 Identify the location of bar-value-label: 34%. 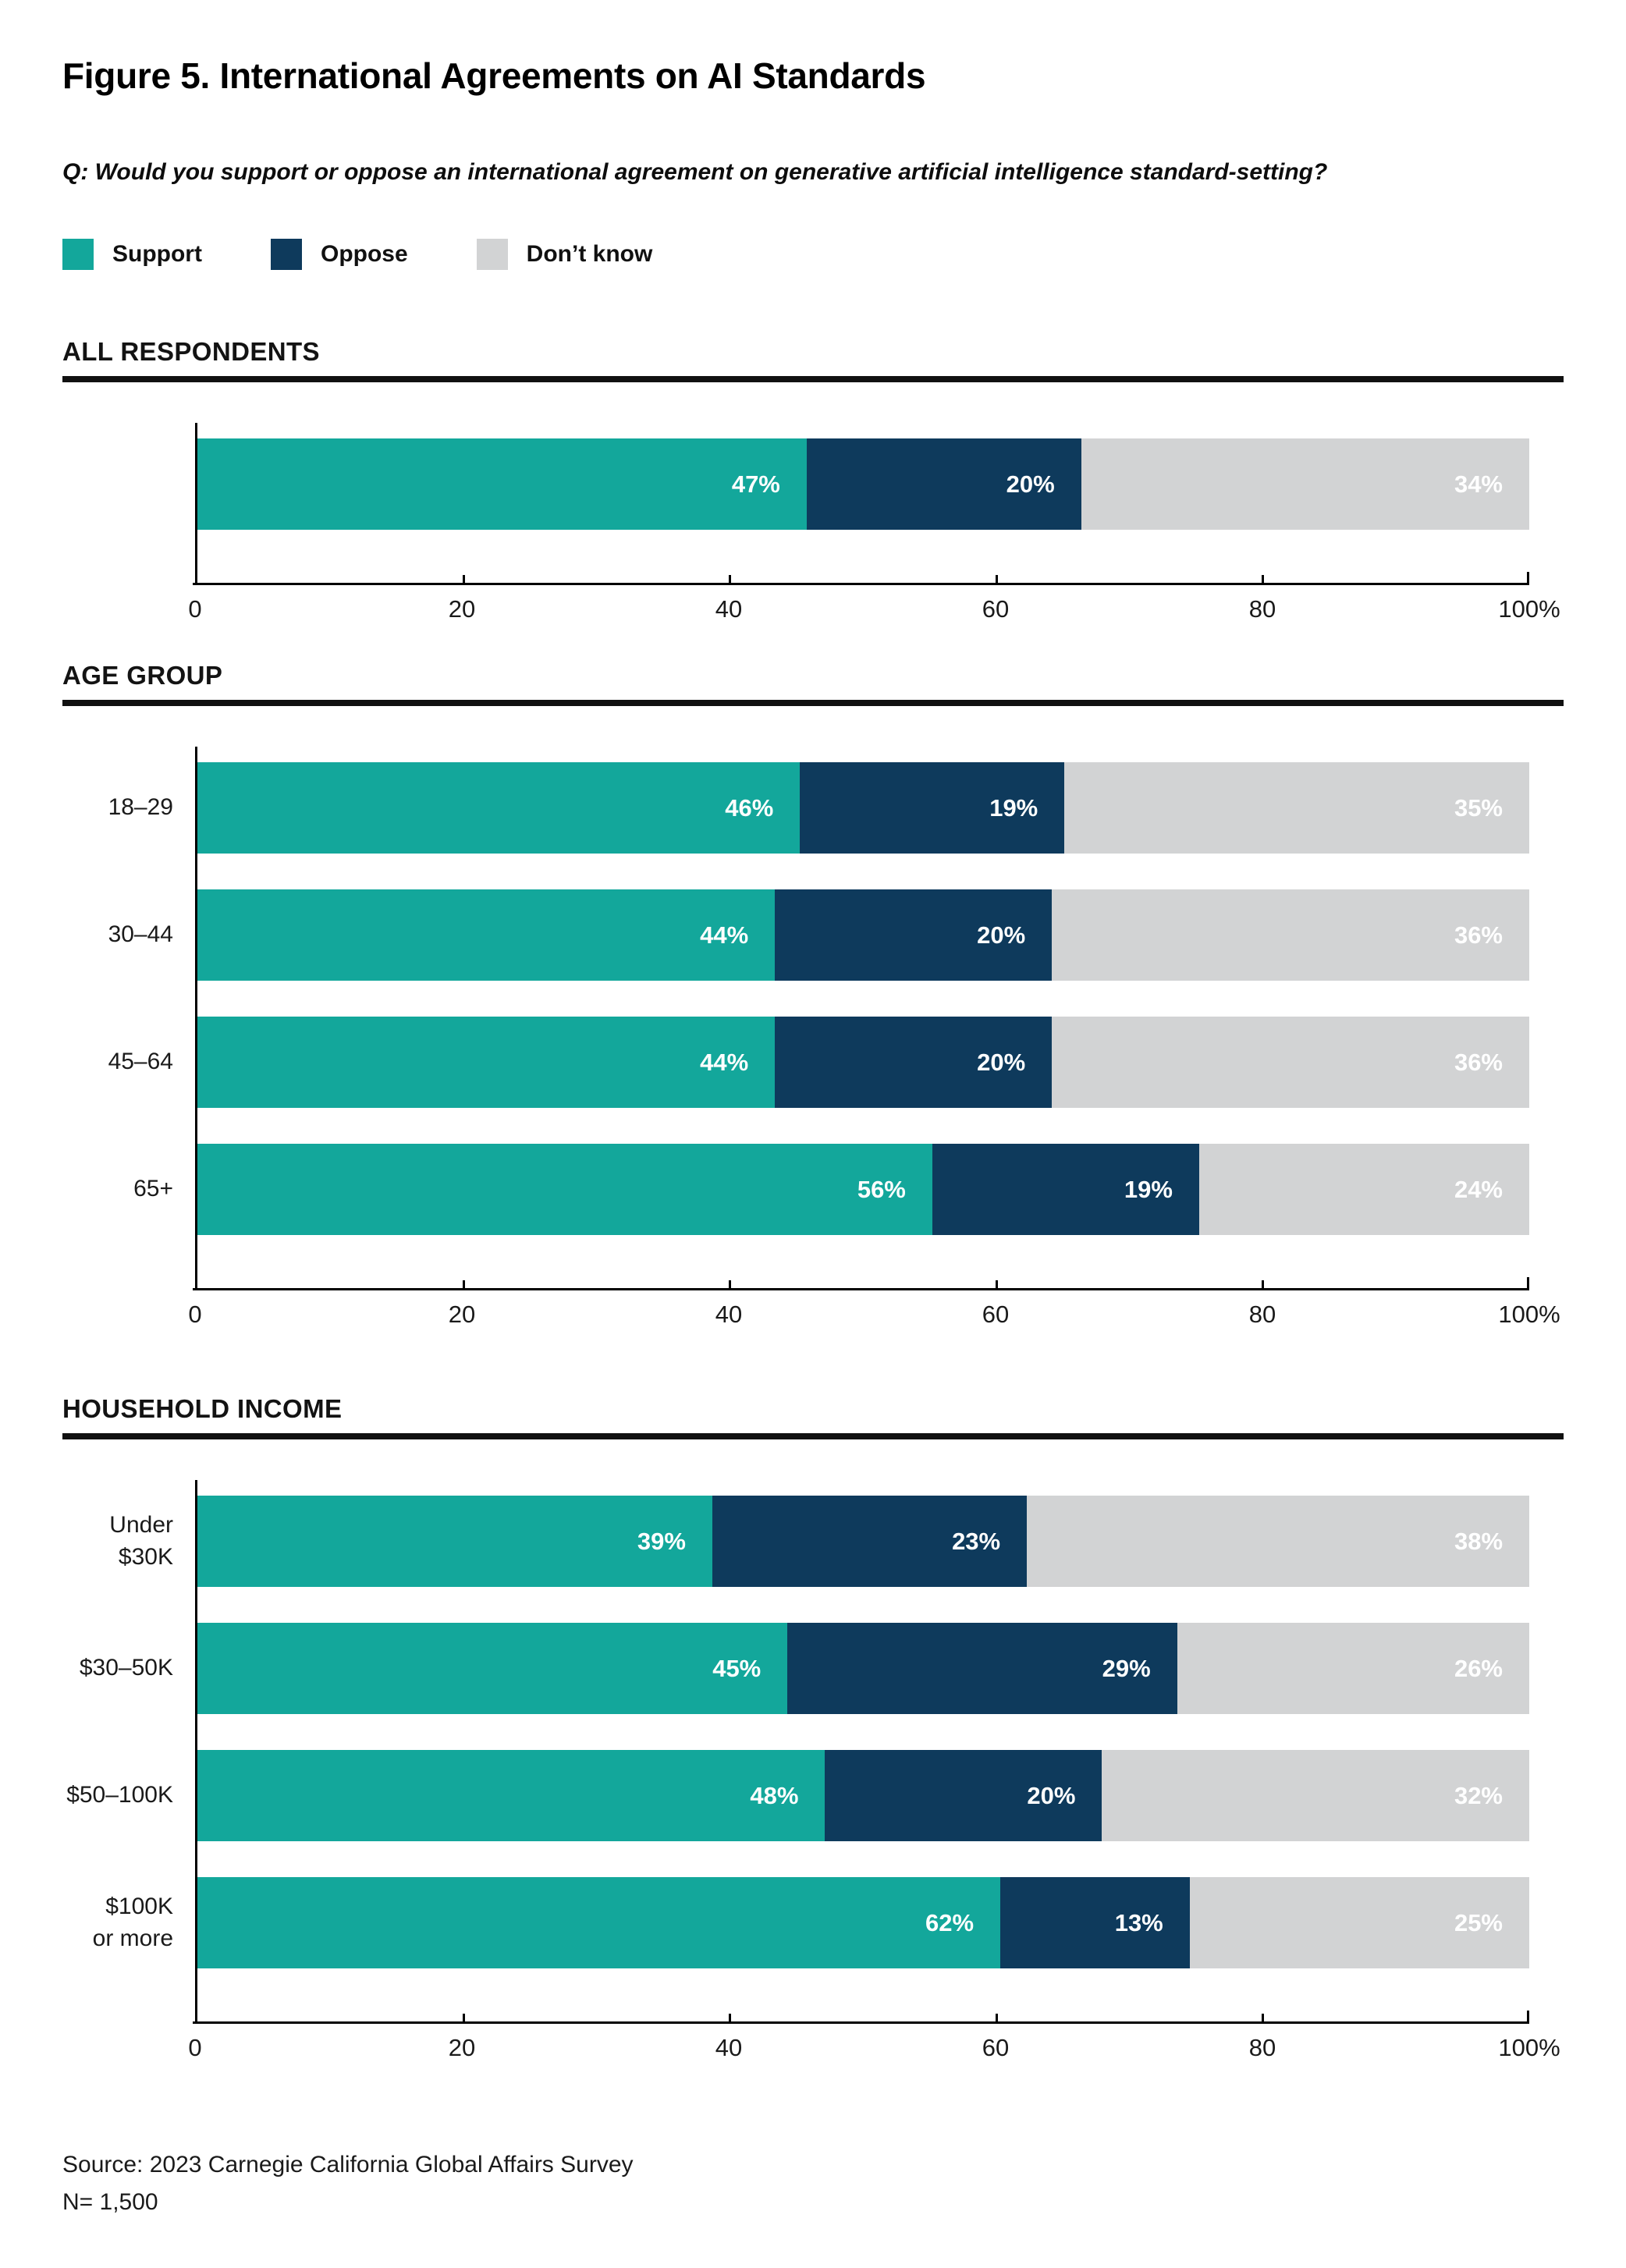
(1478, 484).